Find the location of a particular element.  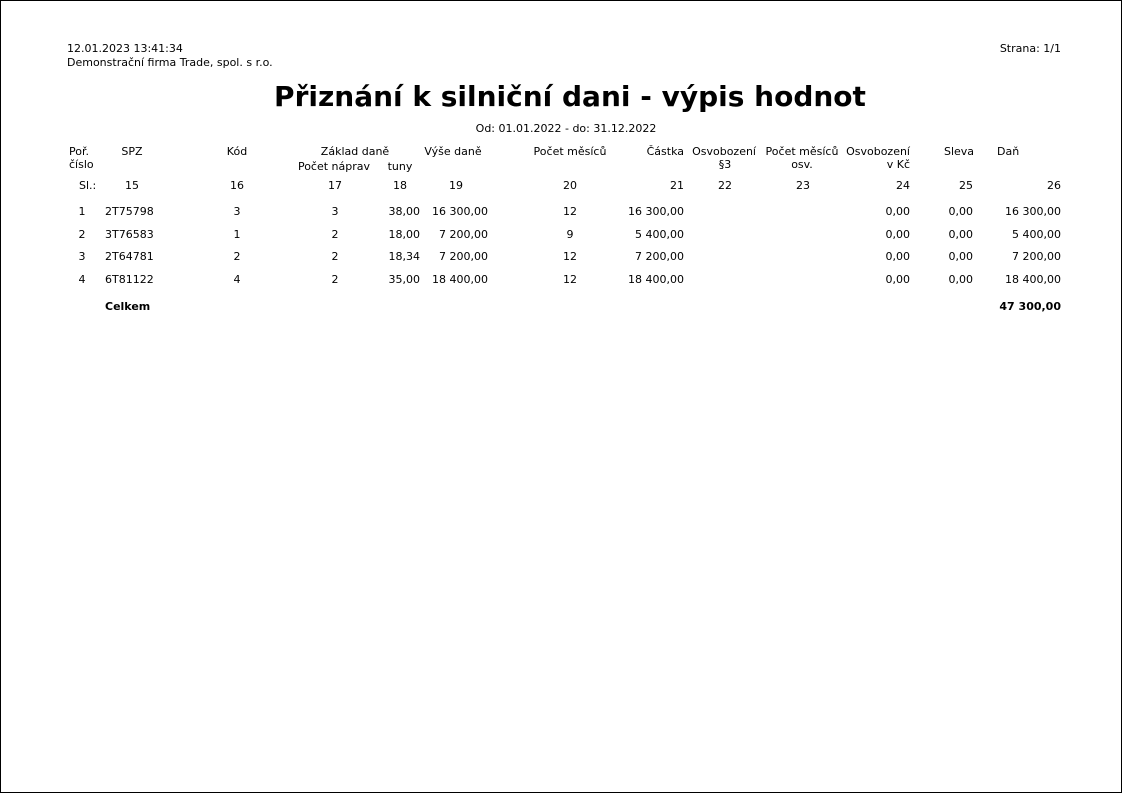

cell-por: 2 is located at coordinates (82, 234).